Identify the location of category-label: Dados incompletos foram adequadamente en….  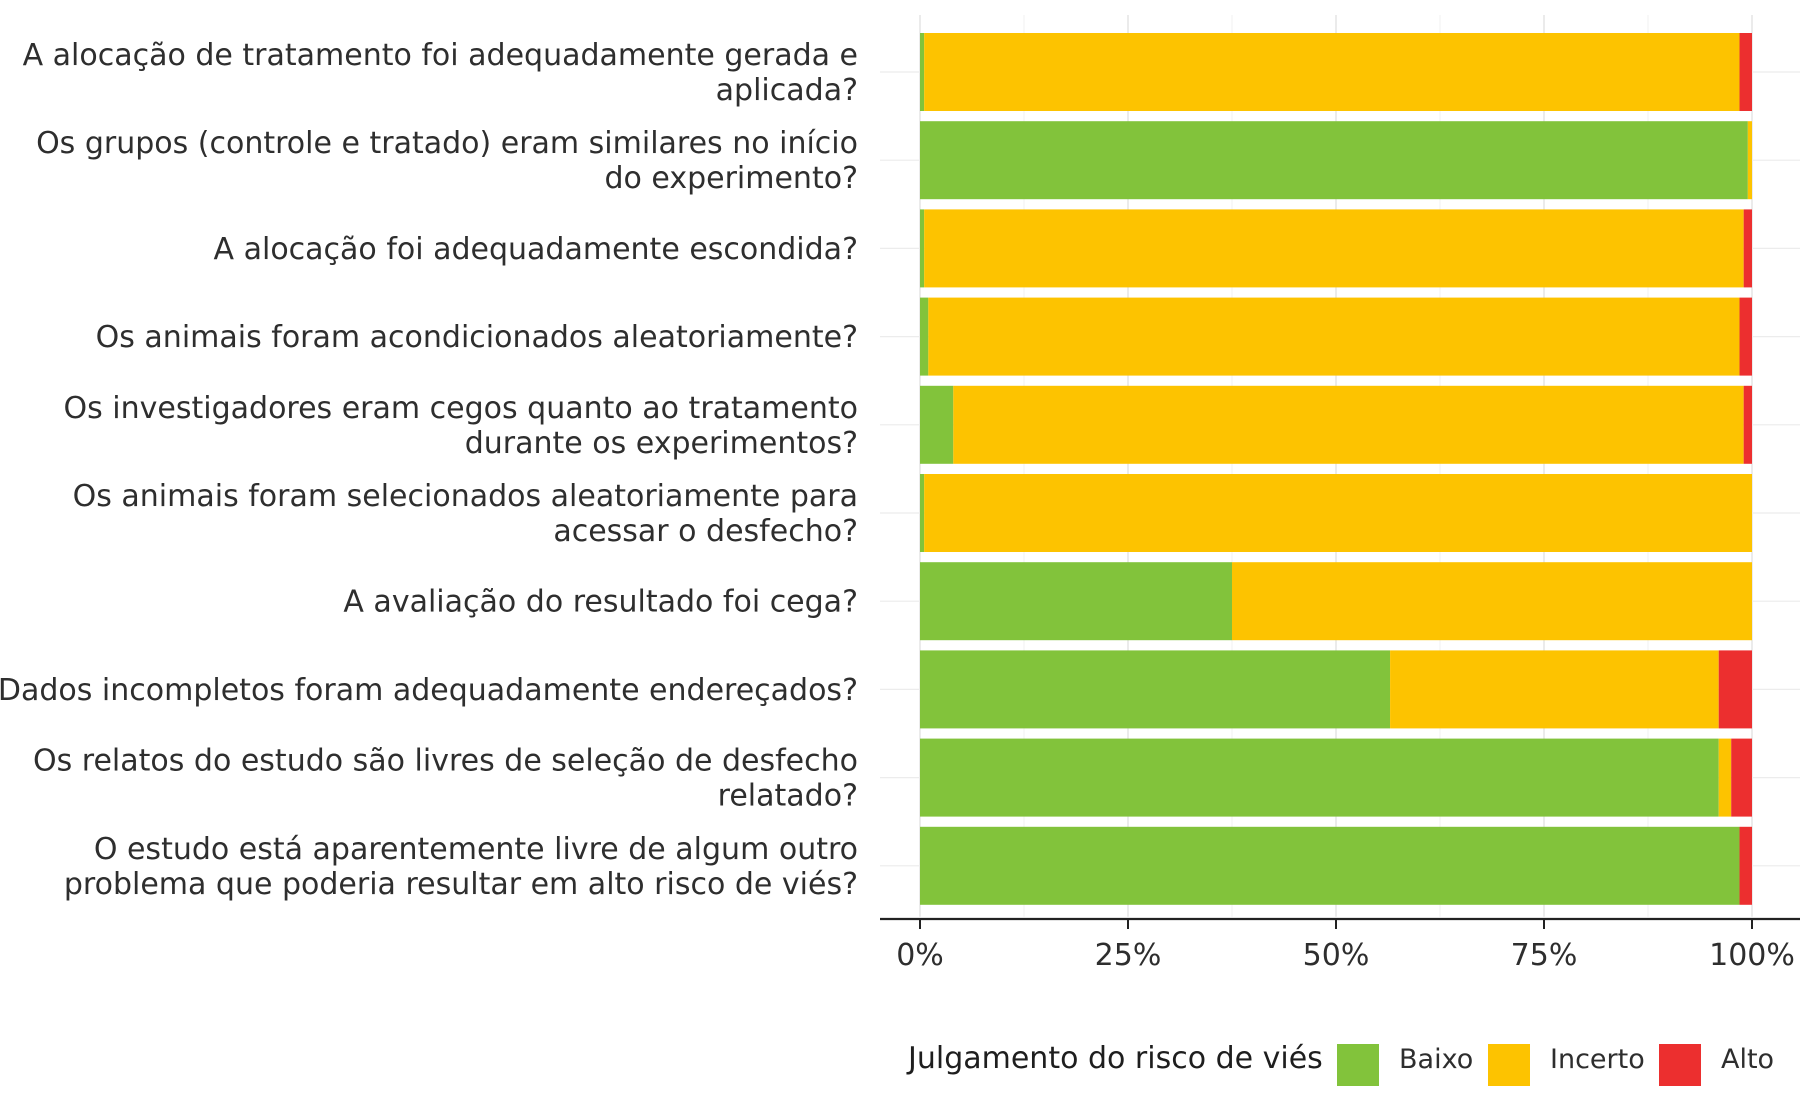
(429, 690).